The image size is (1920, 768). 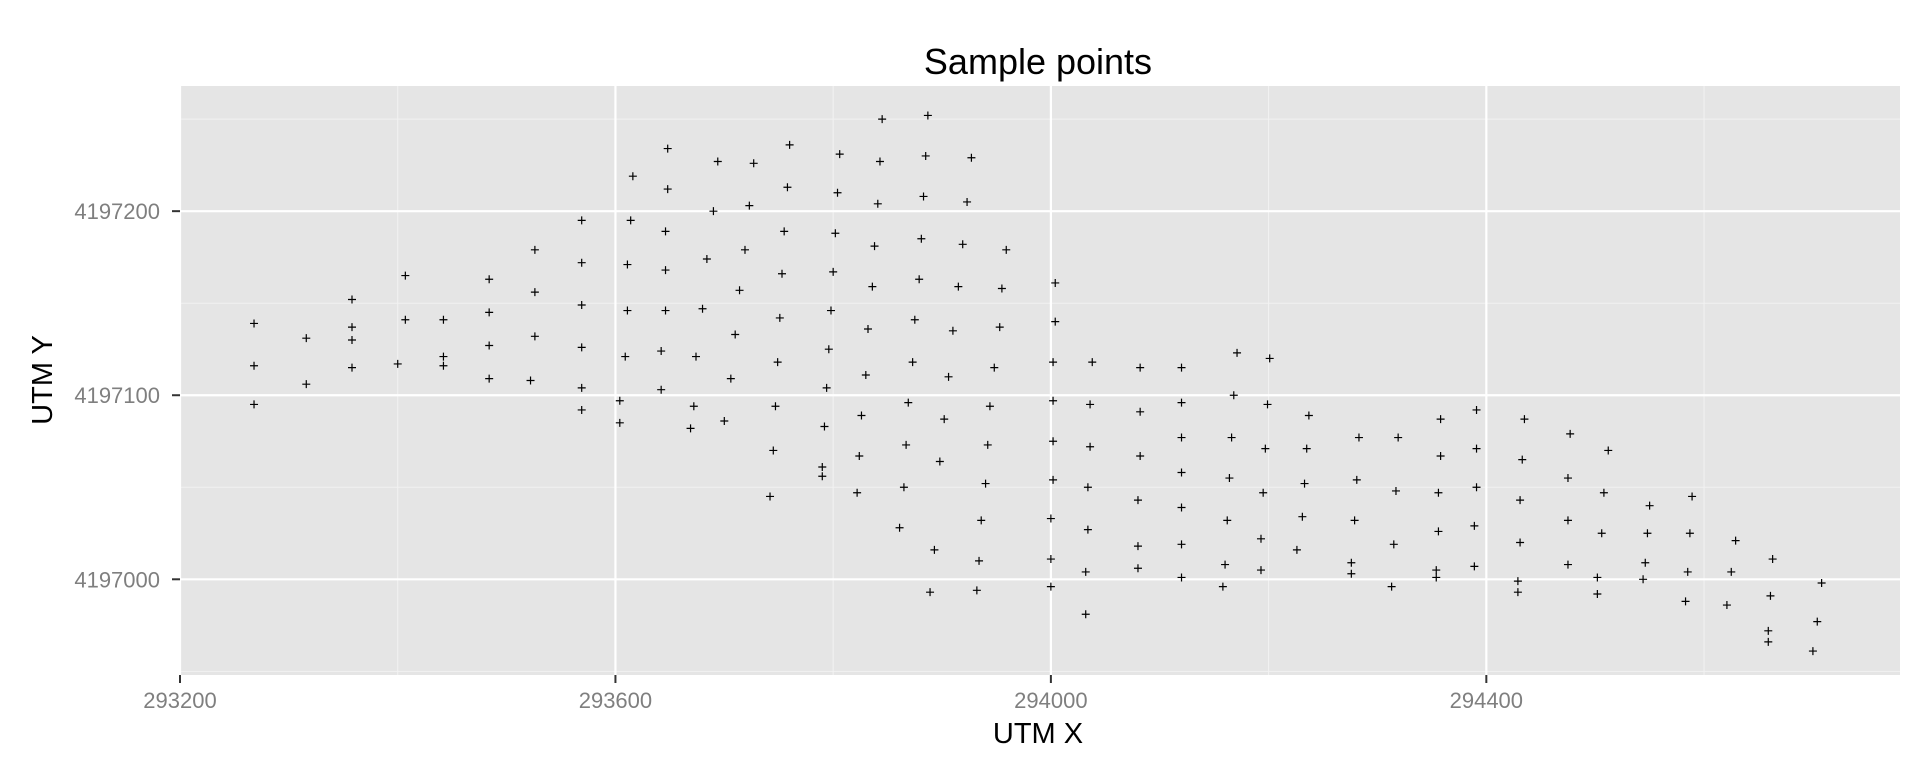 What do you see at coordinates (117, 579) in the screenshot?
I see `y-tick-label: 4197000` at bounding box center [117, 579].